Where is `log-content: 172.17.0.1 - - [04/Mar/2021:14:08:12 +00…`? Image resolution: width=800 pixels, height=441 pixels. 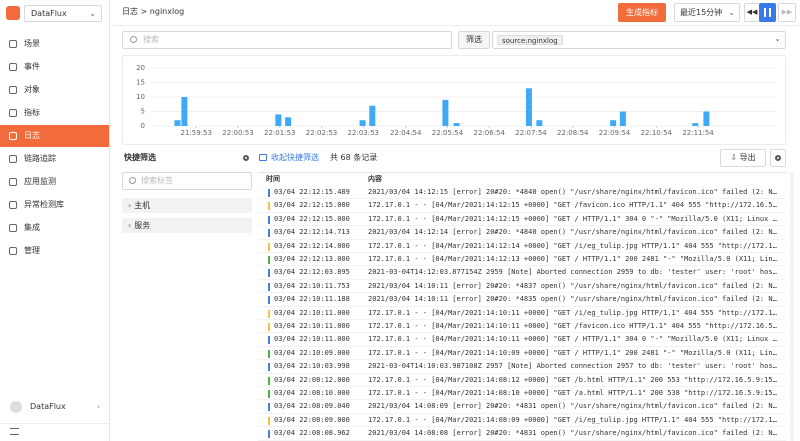 log-content: 172.17.0.1 - - [04/Mar/2021:14:08:12 +00… is located at coordinates (574, 379).